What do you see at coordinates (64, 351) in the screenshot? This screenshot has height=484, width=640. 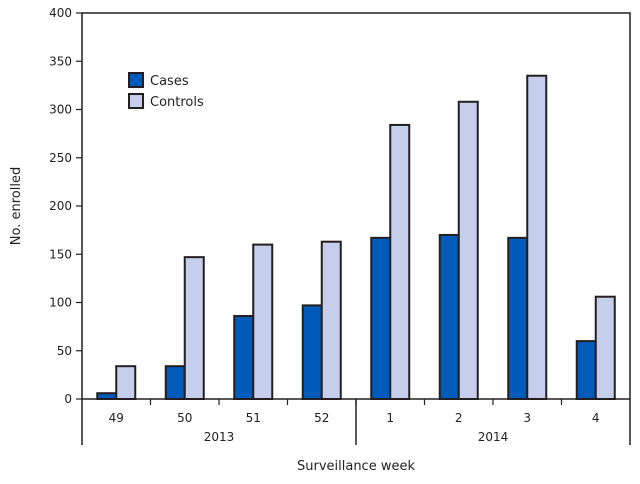 I see `y-tick-label: 50` at bounding box center [64, 351].